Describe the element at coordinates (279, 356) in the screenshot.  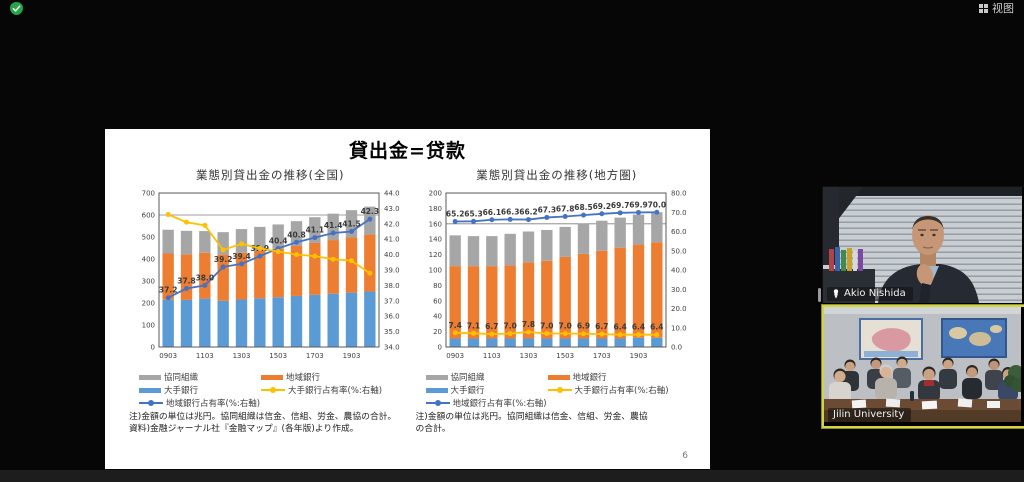
I see `svg-text: 1503` at that location.